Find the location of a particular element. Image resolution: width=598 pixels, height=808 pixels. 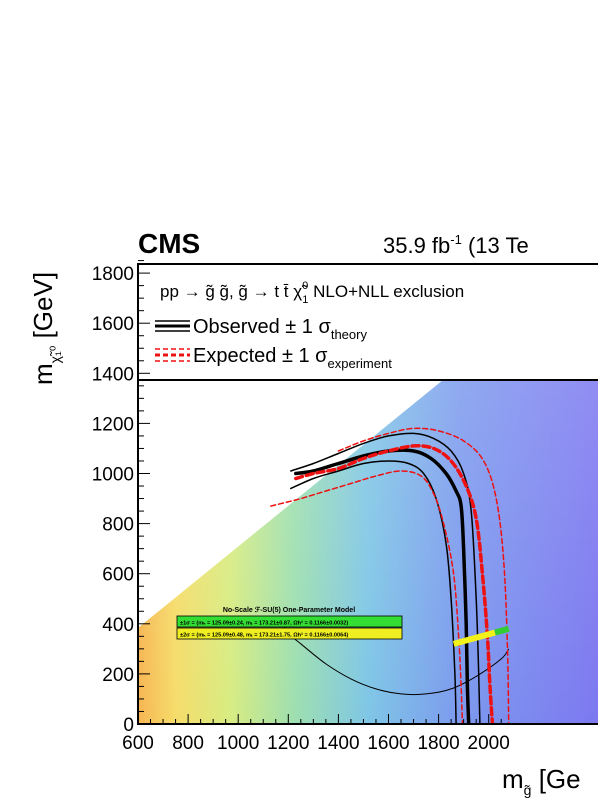

x-tick-label: 2000 is located at coordinates (489, 743).